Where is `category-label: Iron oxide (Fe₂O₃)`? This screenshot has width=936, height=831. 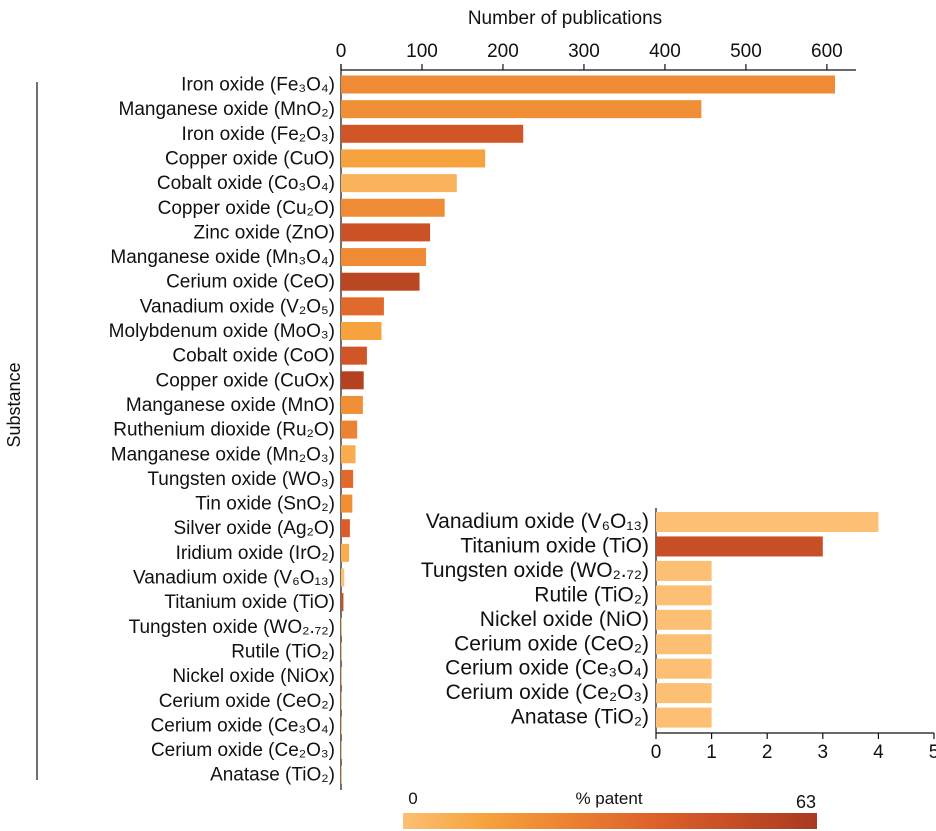
category-label: Iron oxide (Fe₂O₃) is located at coordinates (258, 134).